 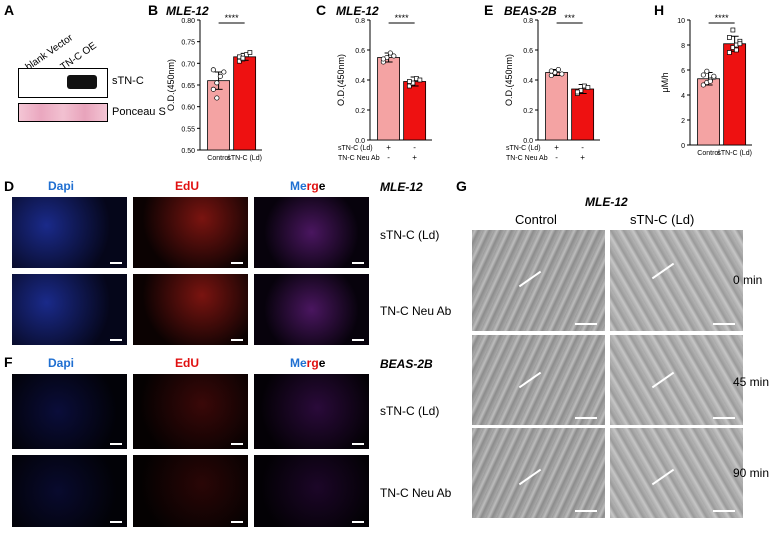 I want to click on y-tick-label: 2, so click(x=683, y=121).